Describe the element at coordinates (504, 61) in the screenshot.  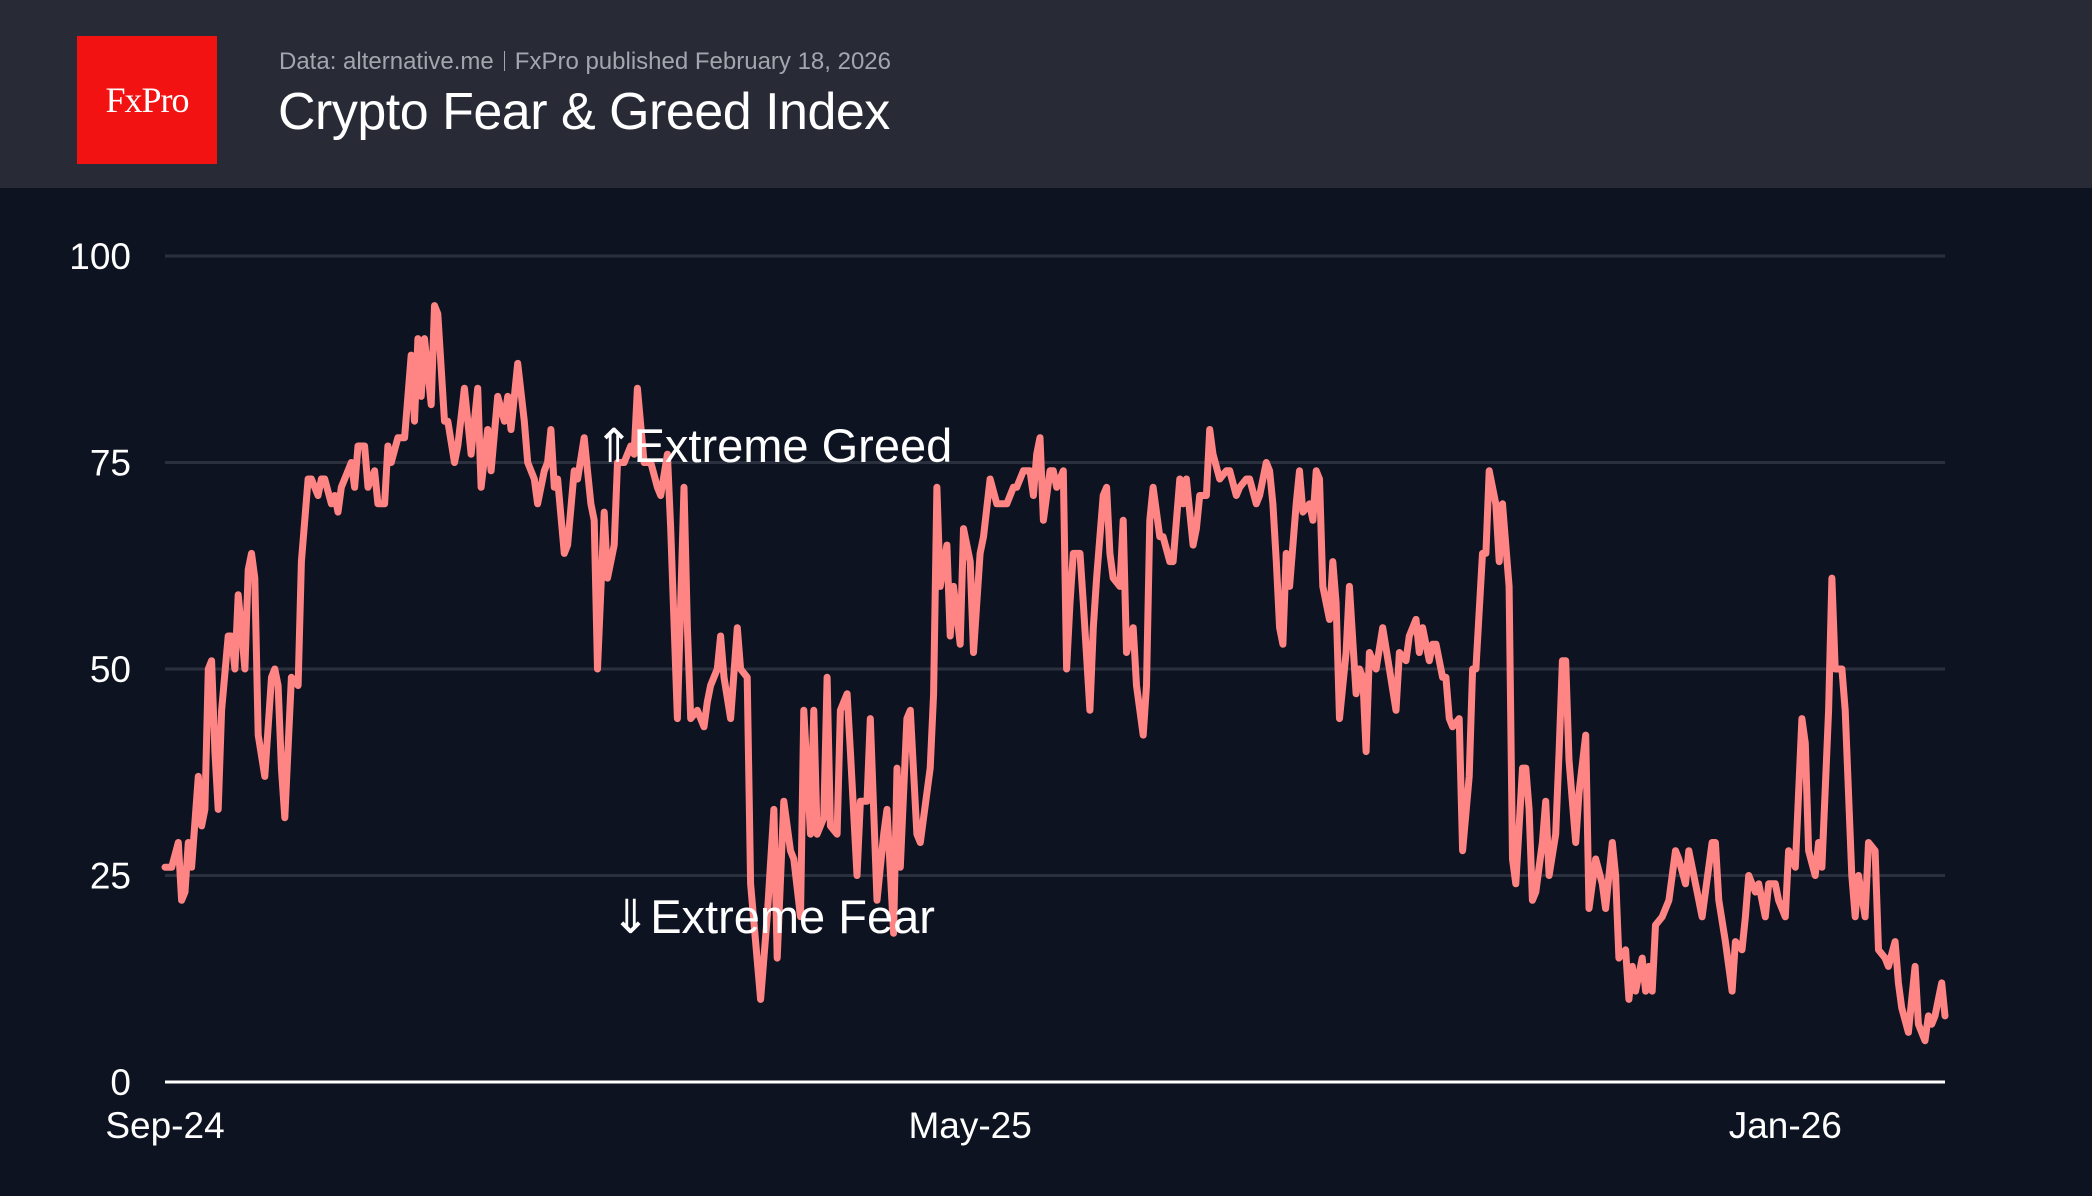
I see `separator` at that location.